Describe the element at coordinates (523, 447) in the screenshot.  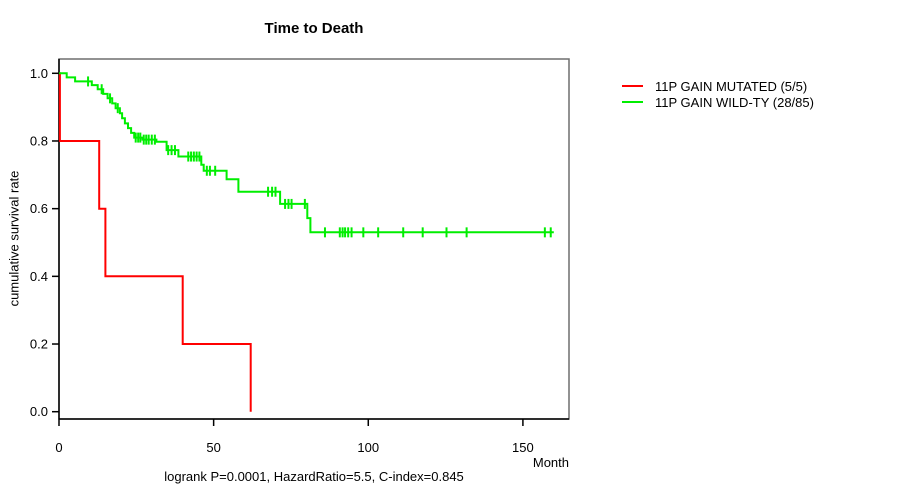
I see `x-tick-label: 150` at that location.